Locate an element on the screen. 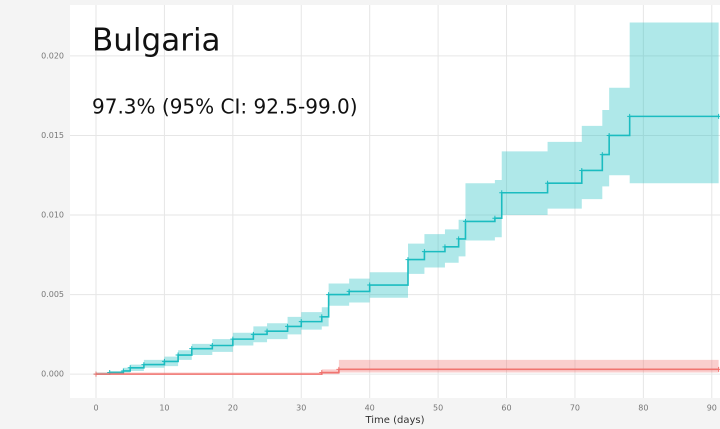 This screenshot has height=429, width=720. x-tick-label: 90 is located at coordinates (712, 408).